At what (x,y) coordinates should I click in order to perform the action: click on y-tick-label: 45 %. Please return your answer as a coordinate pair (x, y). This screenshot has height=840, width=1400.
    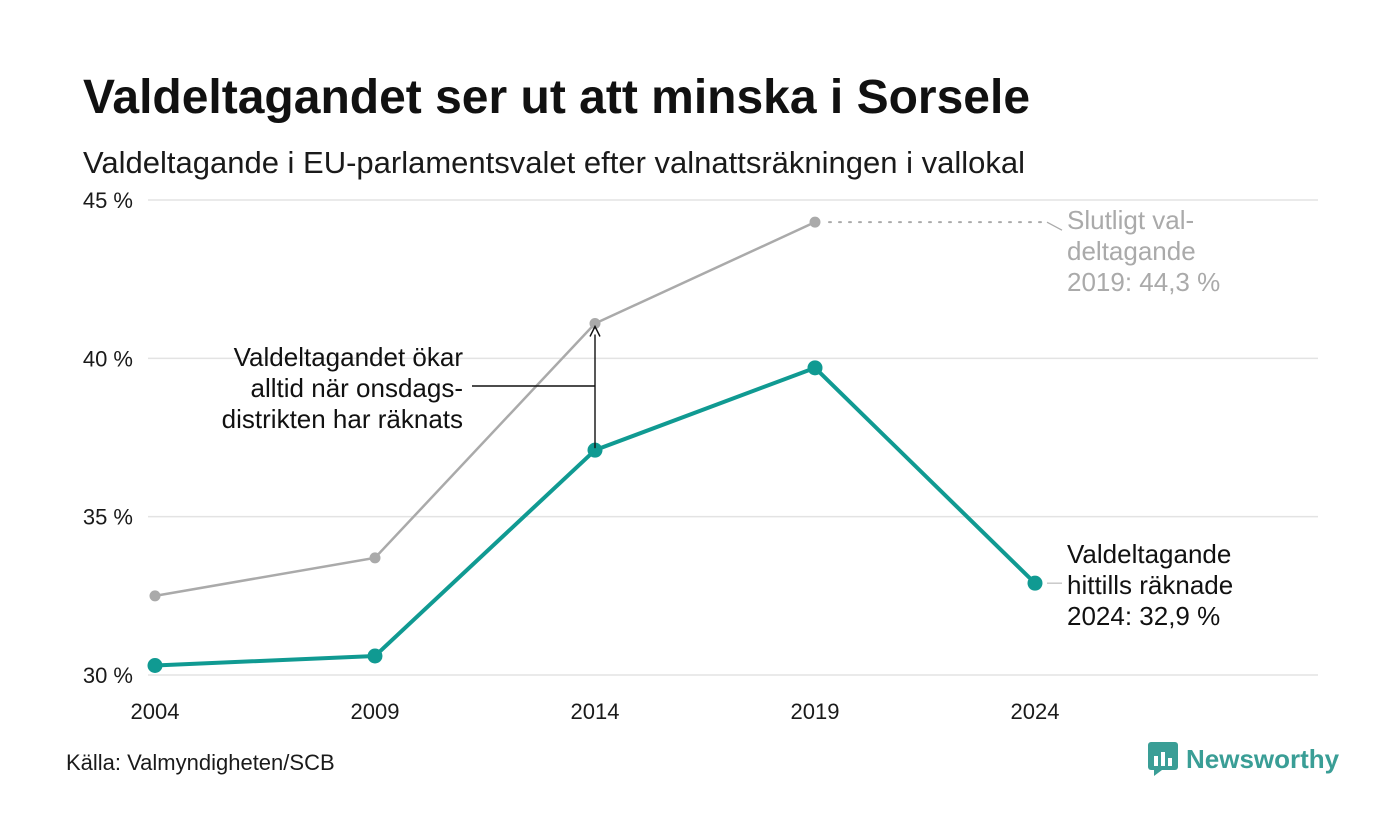
    Looking at the image, I should click on (108, 200).